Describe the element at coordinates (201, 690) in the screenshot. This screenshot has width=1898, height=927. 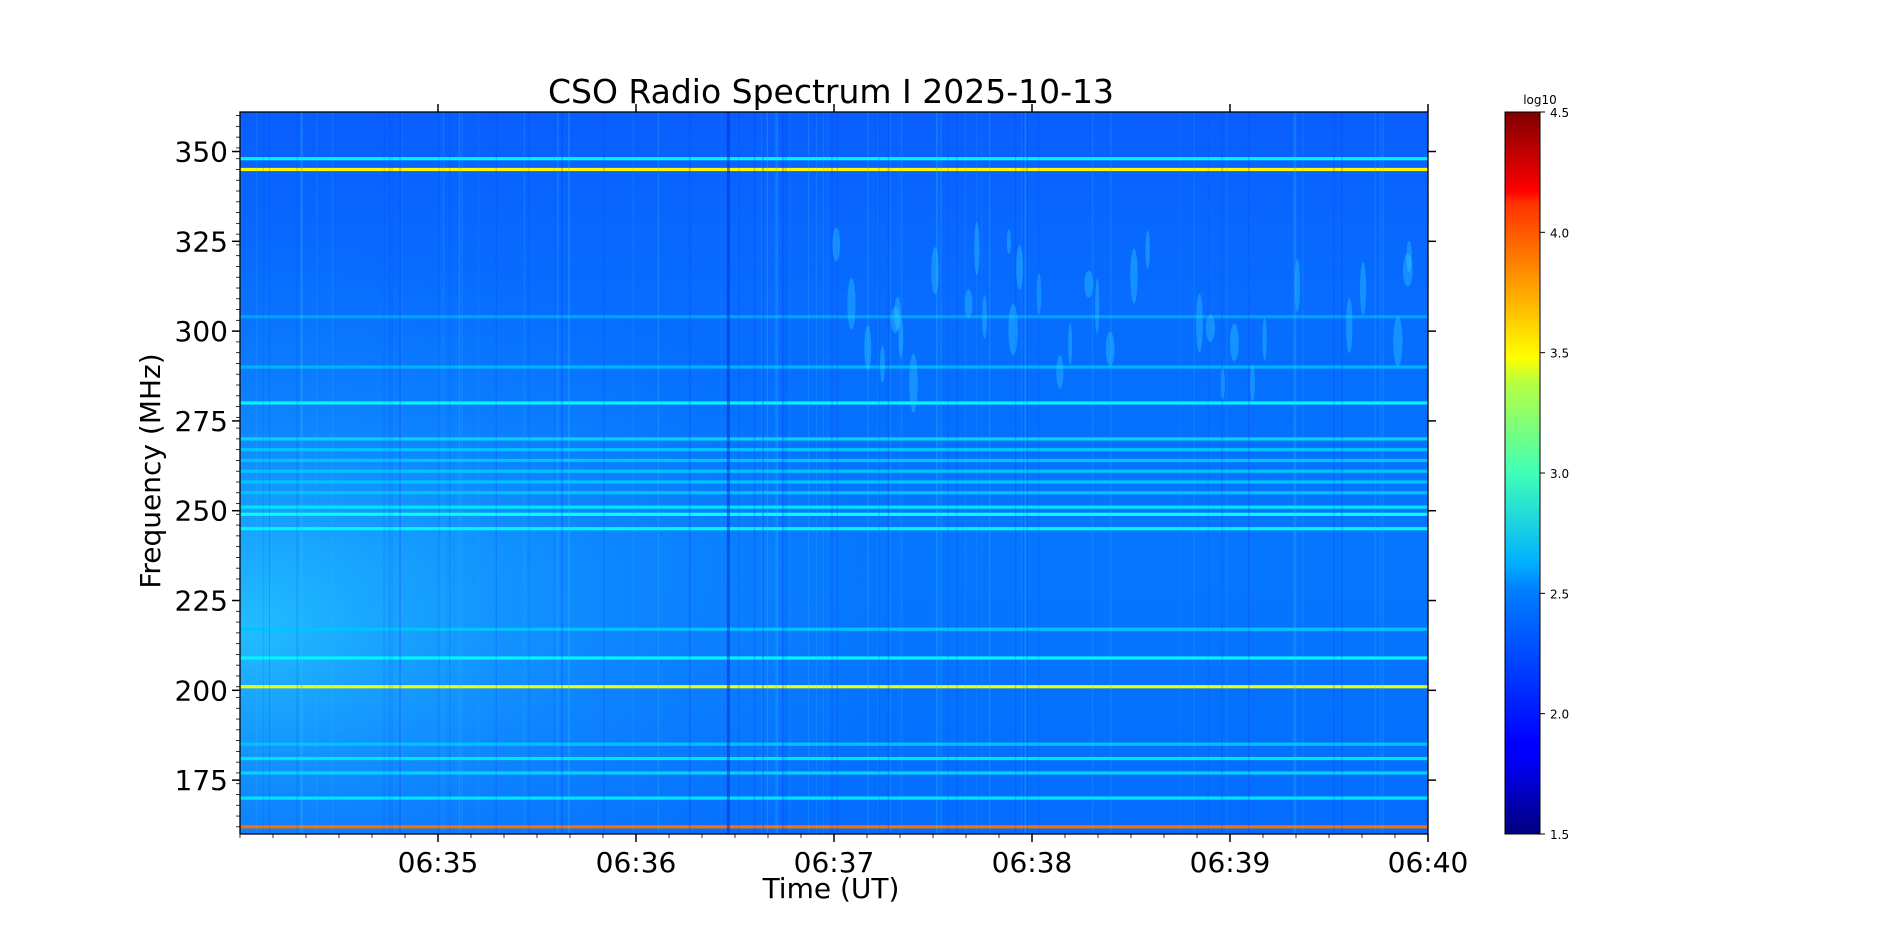
I see `y-tick-label: 200` at that location.